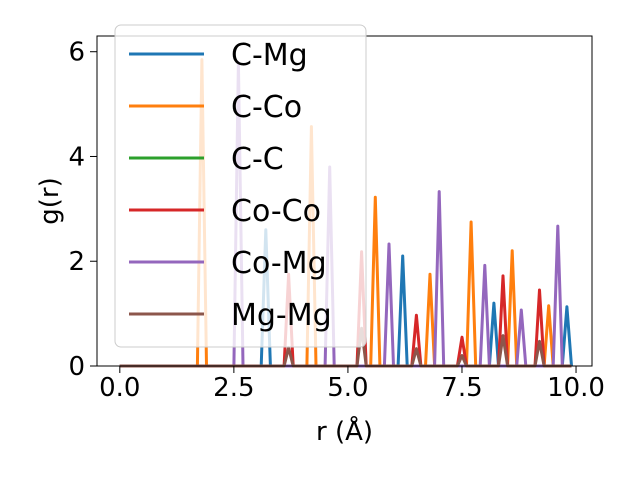  Describe the element at coordinates (76, 157) in the screenshot. I see `y-tick-label: 4` at that location.